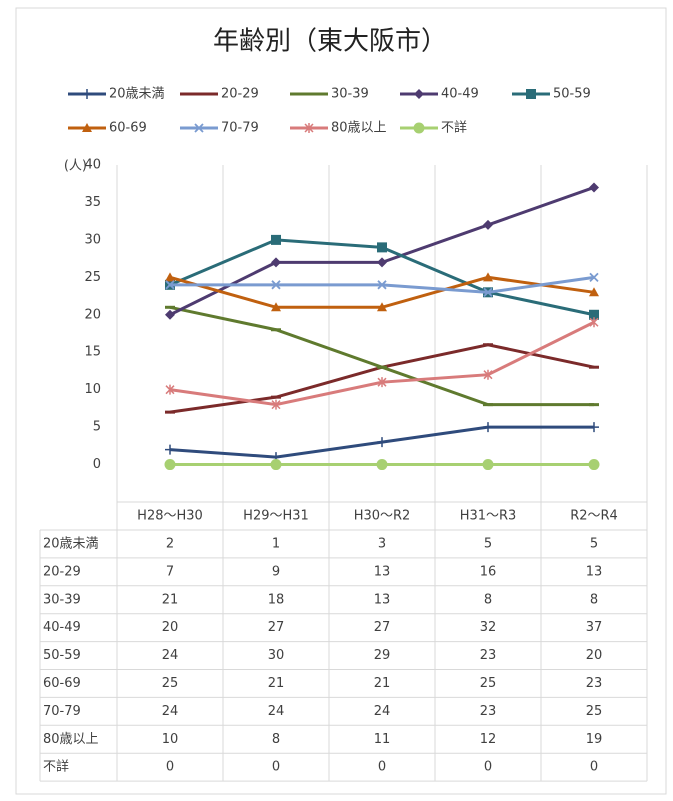 The height and width of the screenshot is (801, 673). Describe the element at coordinates (62, 683) in the screenshot. I see `table-row-label: 60-69` at that location.